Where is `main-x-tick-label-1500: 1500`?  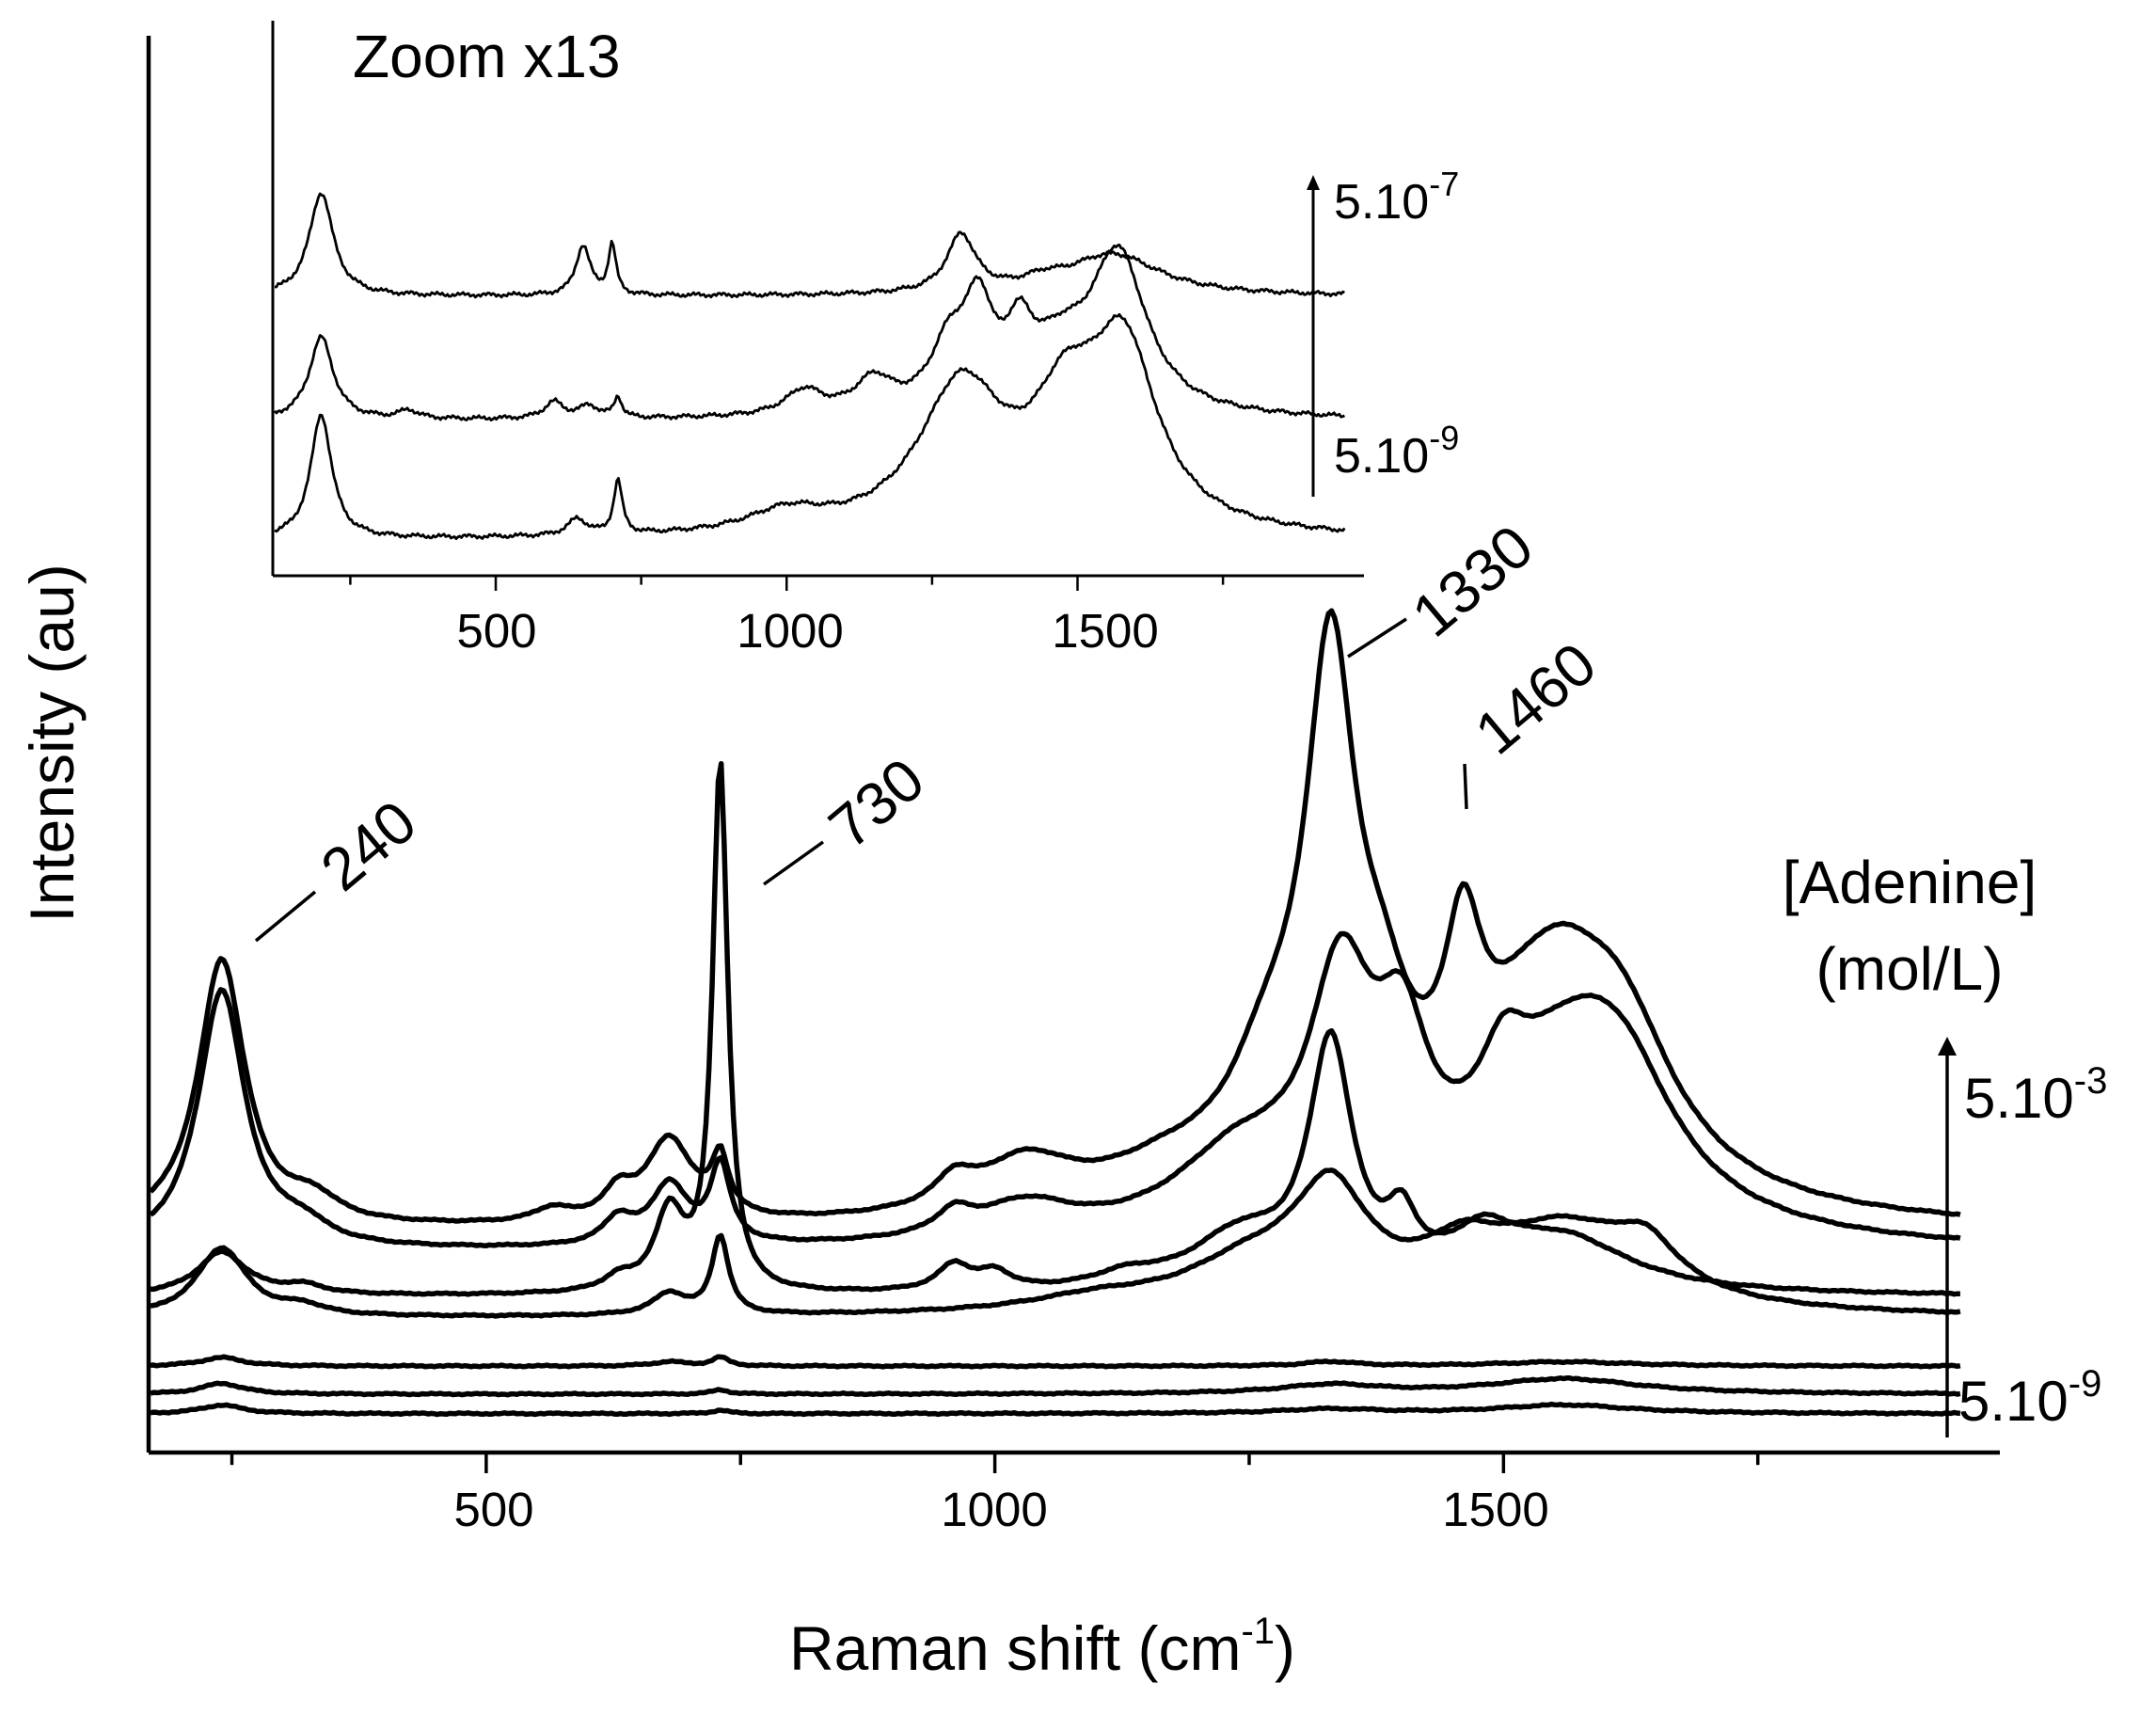
main-x-tick-label-1500: 1500 is located at coordinates (1495, 1509).